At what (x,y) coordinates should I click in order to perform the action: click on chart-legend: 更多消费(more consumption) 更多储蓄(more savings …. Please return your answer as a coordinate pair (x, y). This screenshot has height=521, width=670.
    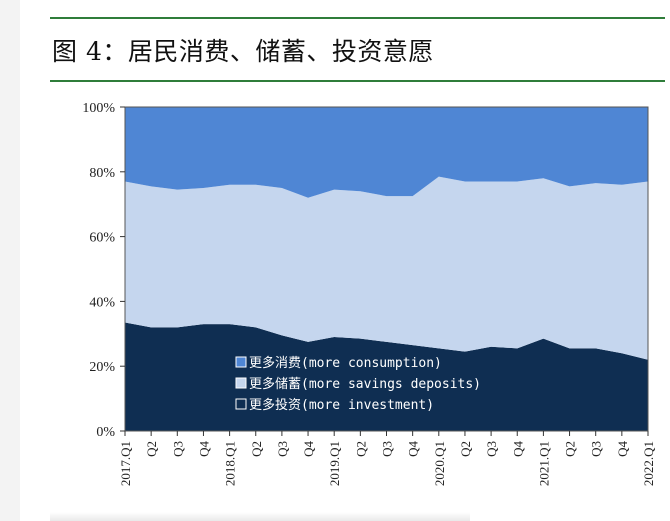
    Looking at the image, I should click on (358, 384).